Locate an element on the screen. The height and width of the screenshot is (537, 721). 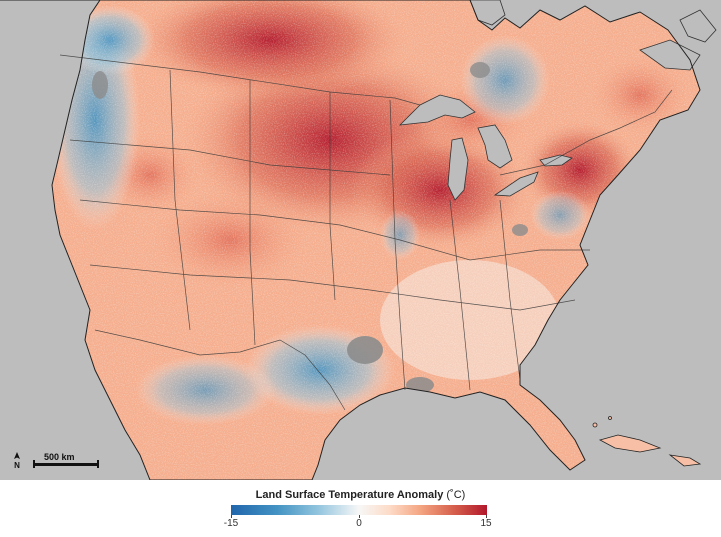
scale-bar-label: 500 km is located at coordinates (59, 457).